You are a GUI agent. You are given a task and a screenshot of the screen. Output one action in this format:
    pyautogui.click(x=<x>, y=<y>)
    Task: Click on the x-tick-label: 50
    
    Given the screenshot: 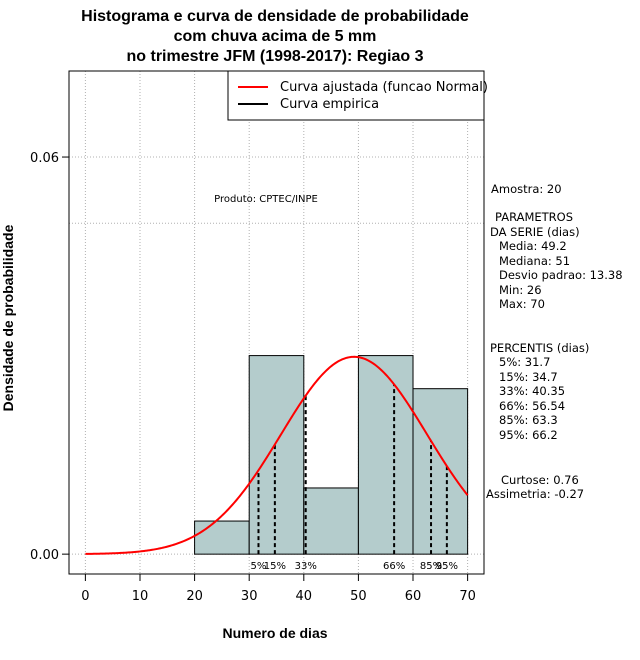 What is the action you would take?
    pyautogui.click(x=358, y=596)
    